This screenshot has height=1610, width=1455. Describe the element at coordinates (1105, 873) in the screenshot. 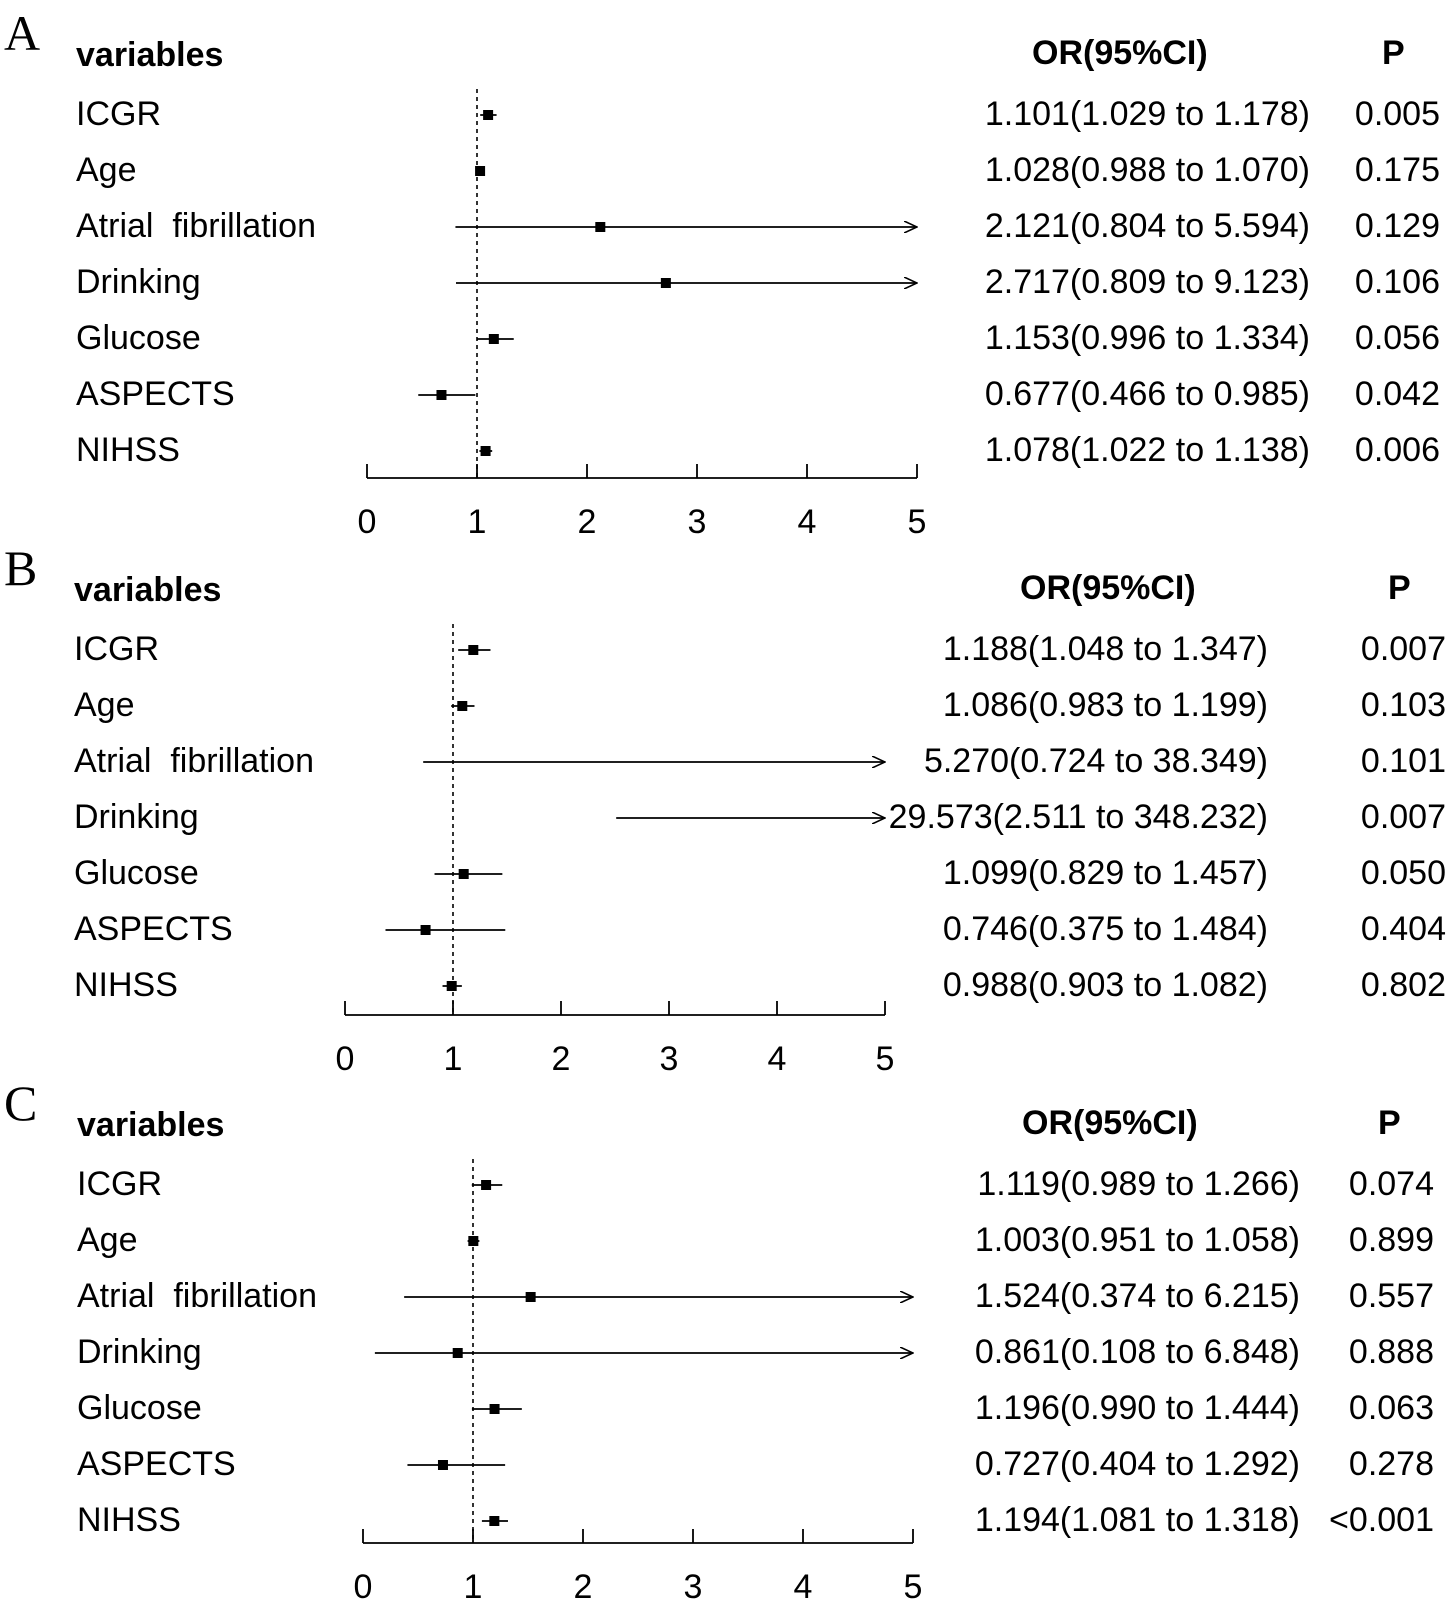

I see `row-or-ci-text: 1.099(0.829 to 1.457)` at that location.